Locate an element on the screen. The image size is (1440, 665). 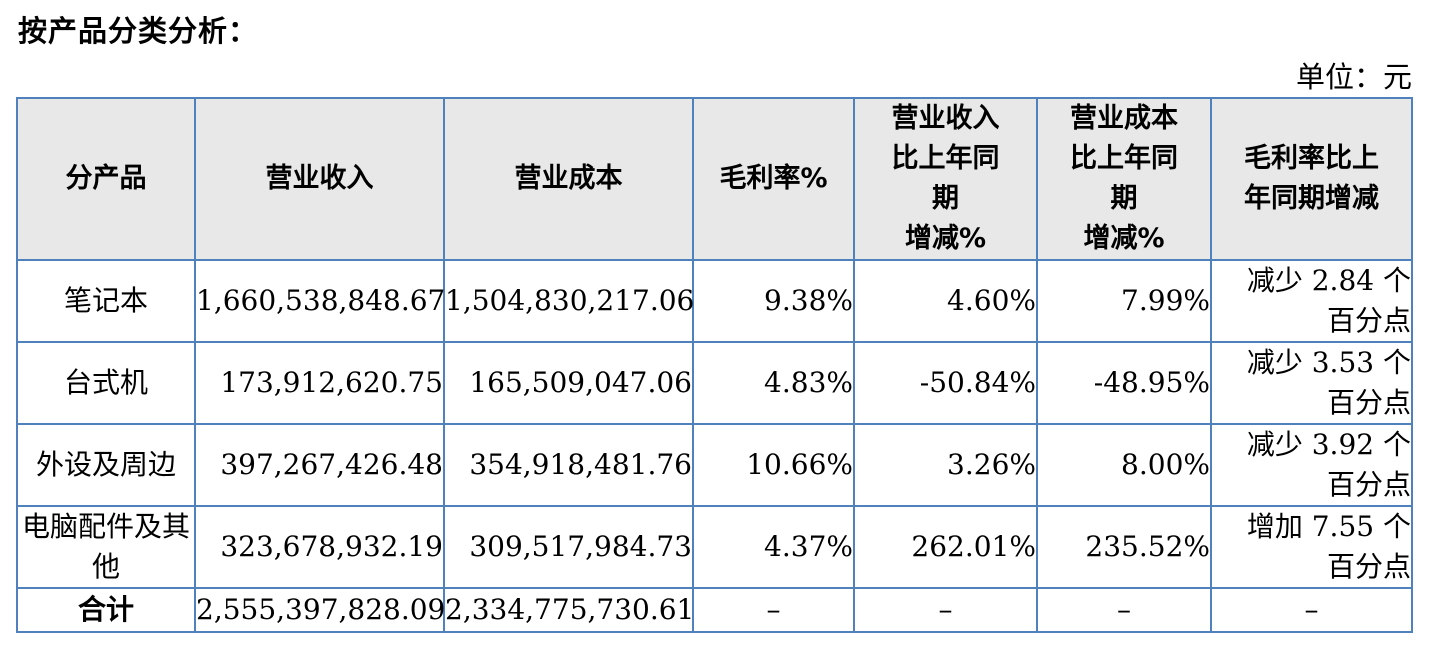
cell-margin: 9.38% is located at coordinates (773, 301).